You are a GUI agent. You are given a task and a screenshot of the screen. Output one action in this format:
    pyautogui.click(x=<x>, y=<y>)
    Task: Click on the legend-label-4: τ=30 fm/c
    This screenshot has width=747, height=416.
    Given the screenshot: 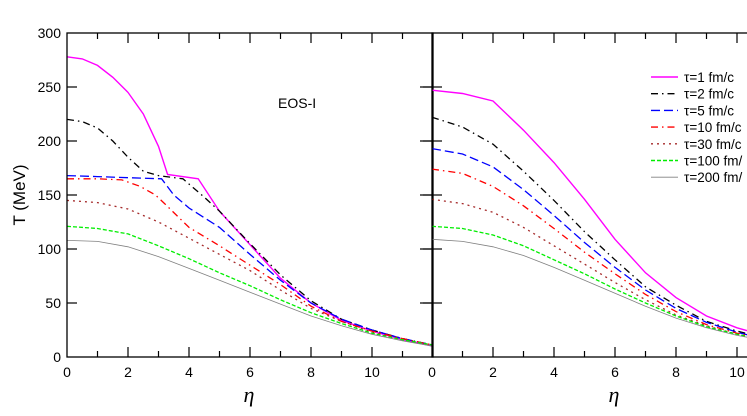 What is the action you would take?
    pyautogui.click(x=713, y=144)
    